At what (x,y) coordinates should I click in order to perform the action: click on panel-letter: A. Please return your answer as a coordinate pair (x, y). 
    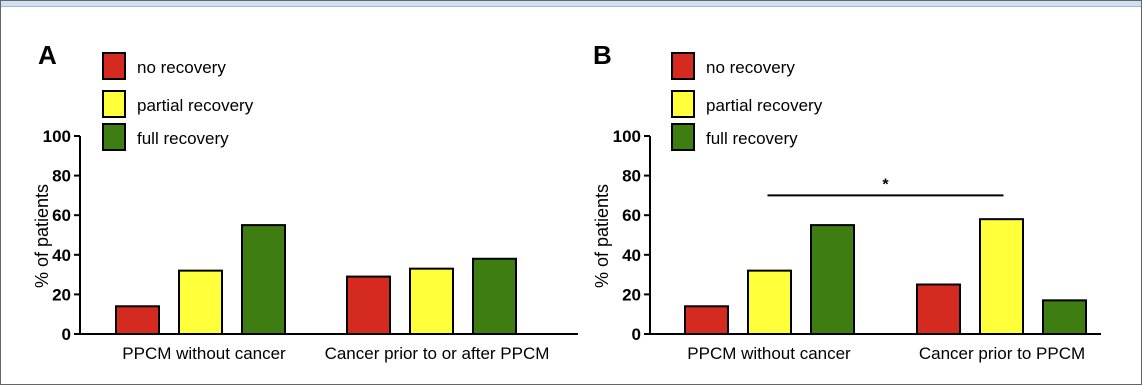
    Looking at the image, I should click on (47, 55).